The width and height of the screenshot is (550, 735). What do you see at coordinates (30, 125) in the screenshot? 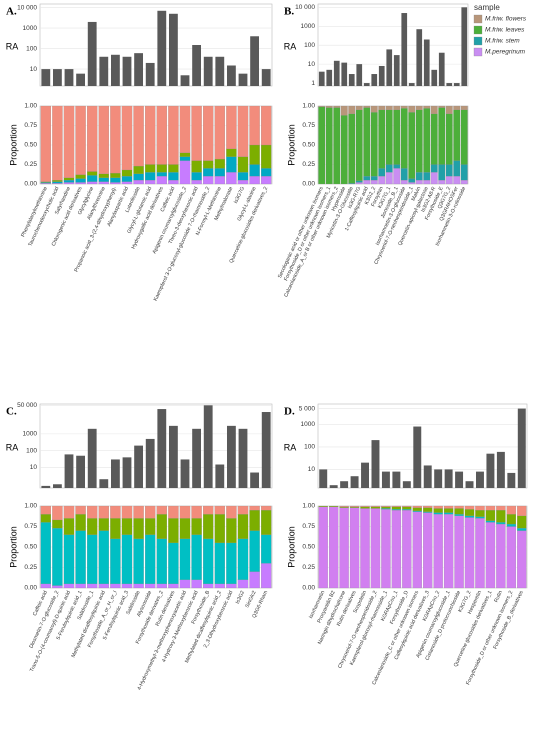
I see `y-tick-label: 0.75` at bounding box center [30, 125].